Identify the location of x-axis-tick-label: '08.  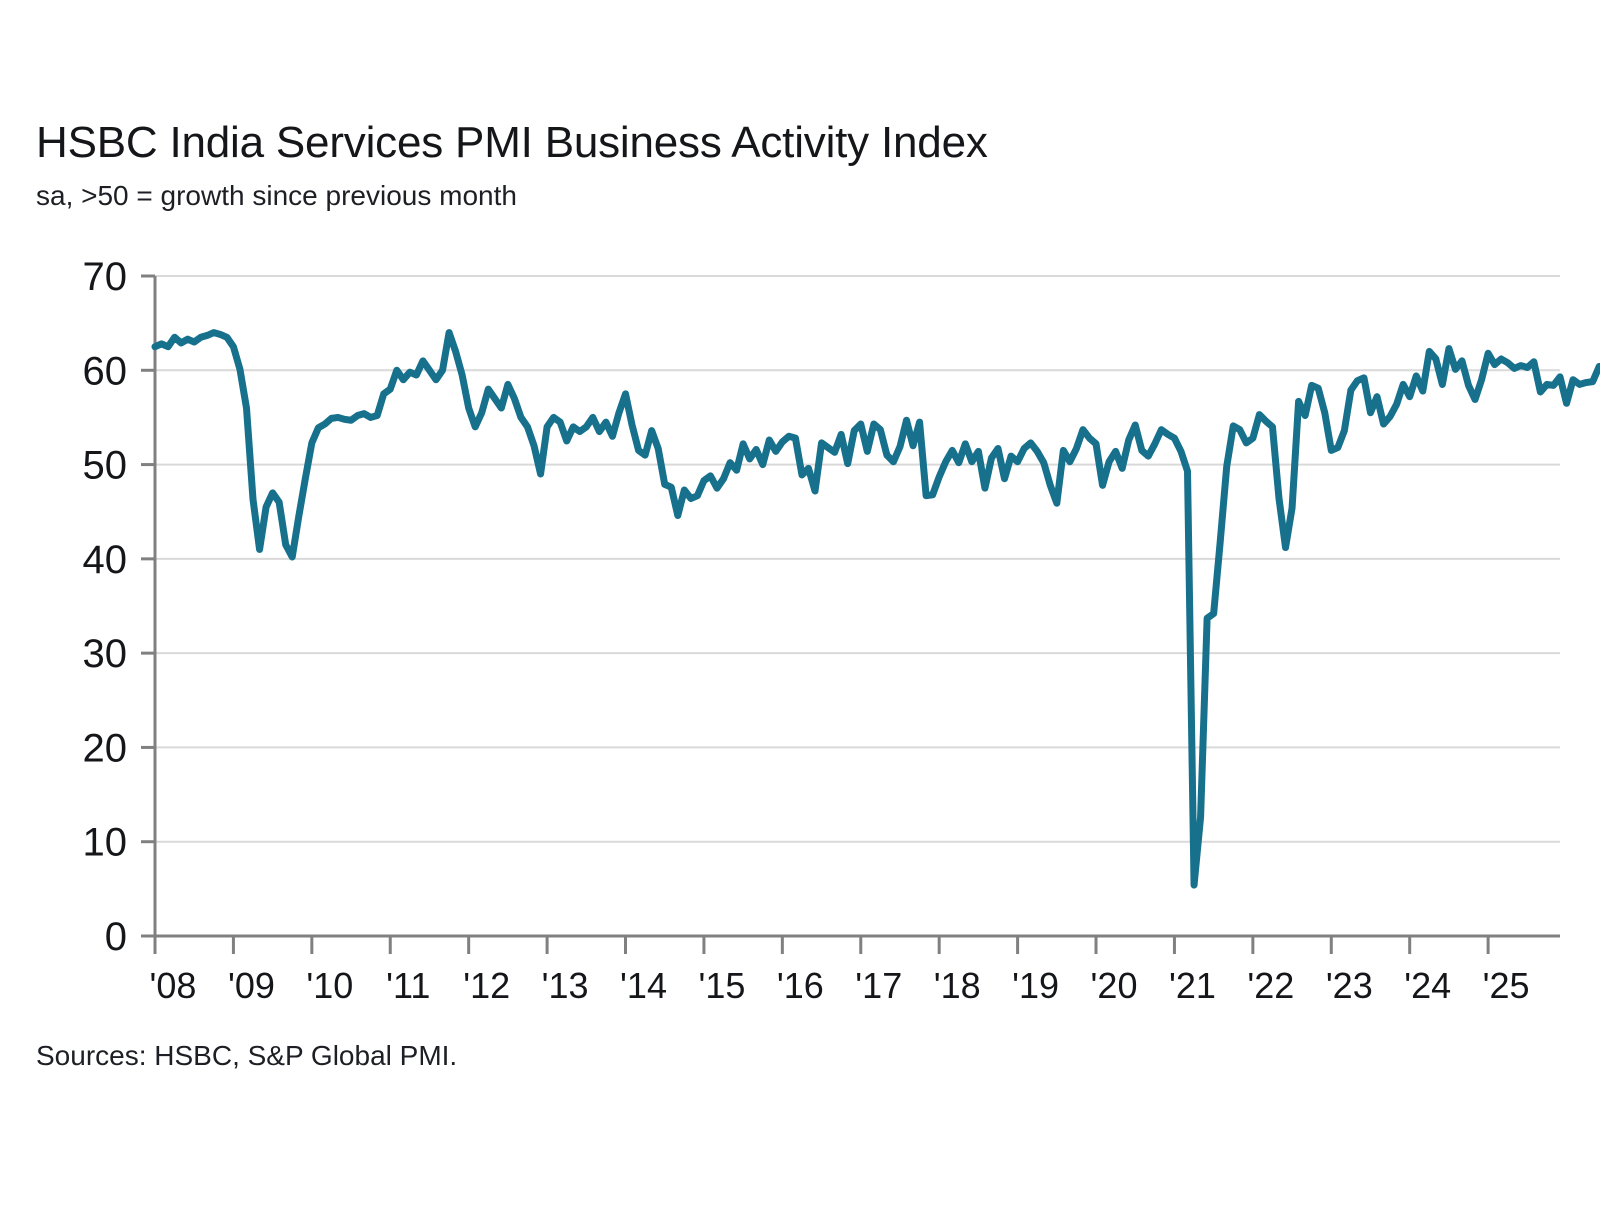
(173, 985).